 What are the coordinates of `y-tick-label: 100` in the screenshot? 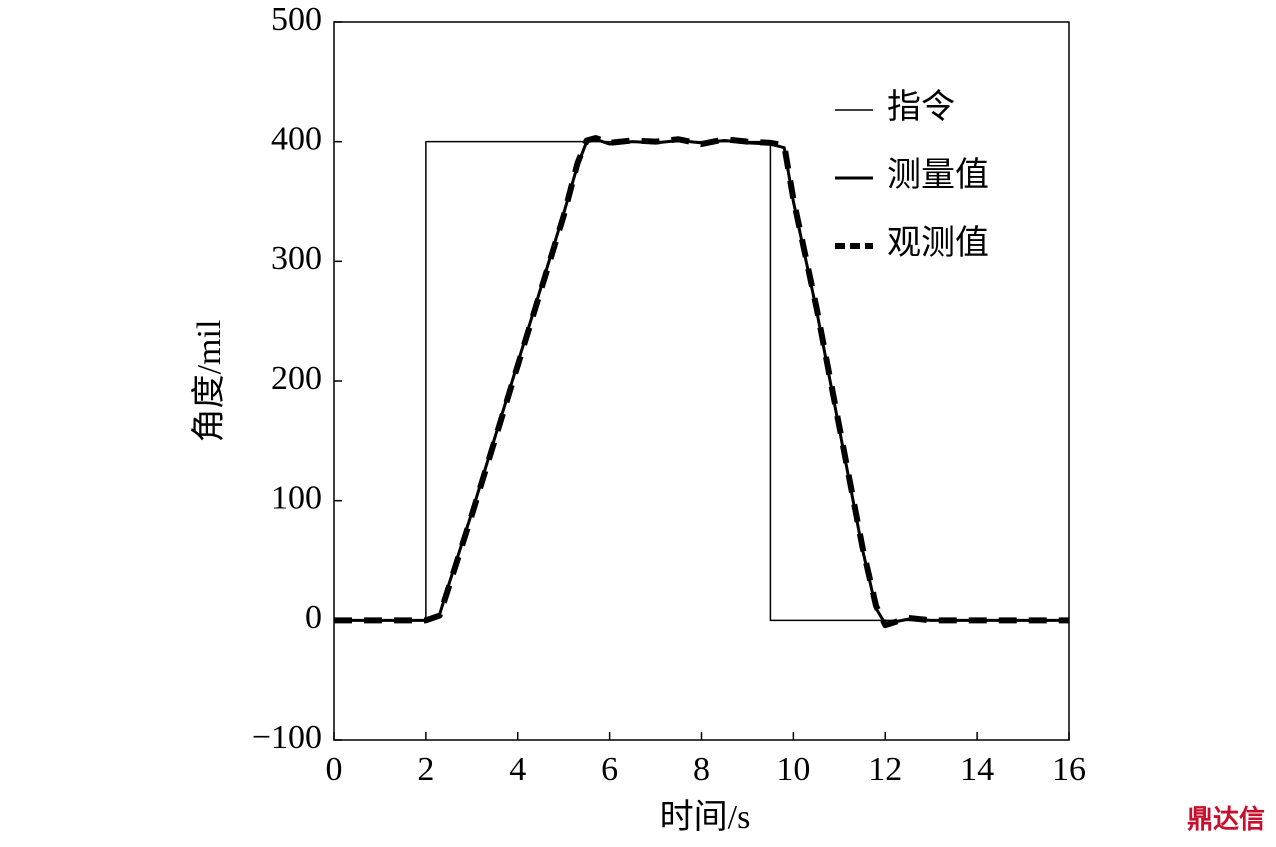 It's located at (296, 497).